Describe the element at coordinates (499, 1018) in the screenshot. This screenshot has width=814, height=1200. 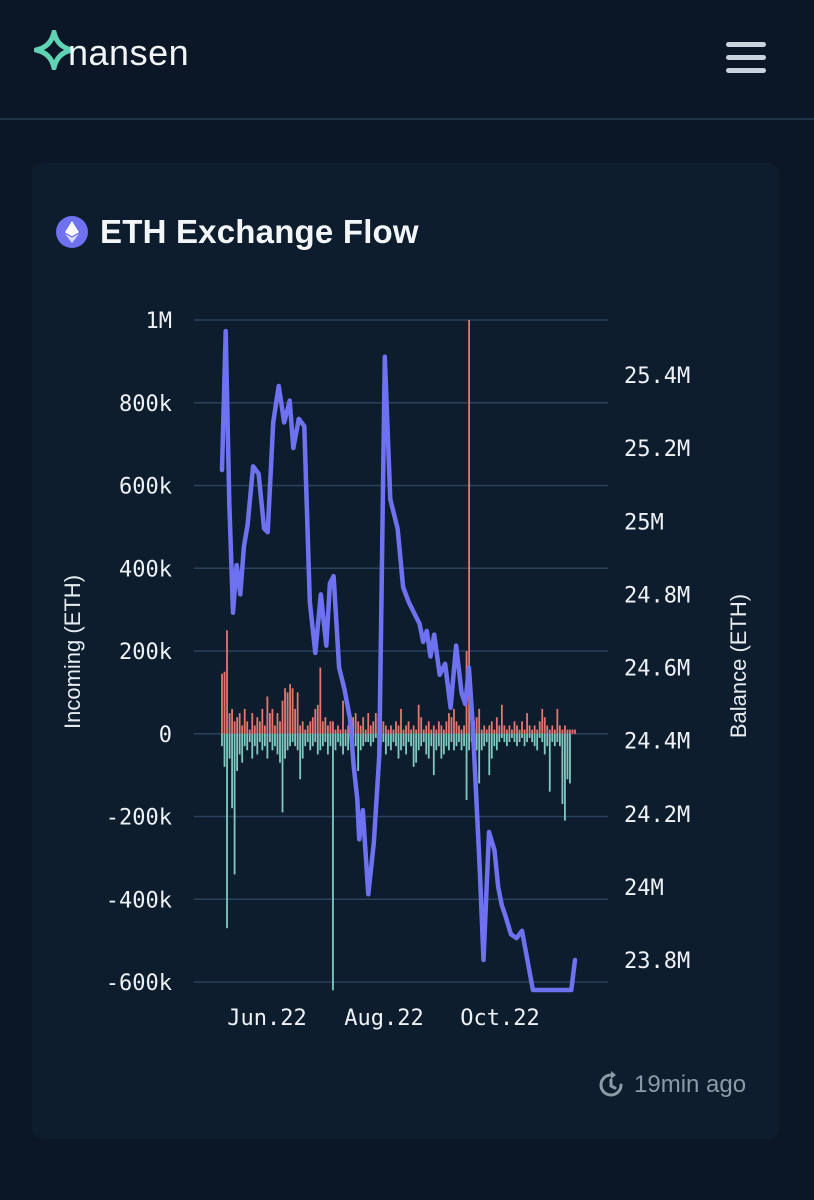
I see `x-tick-label: Oct.22` at that location.